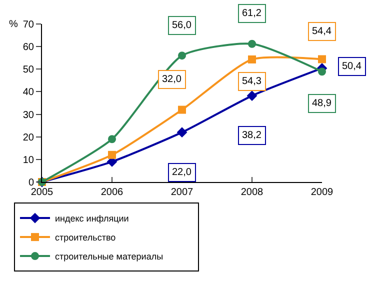 Image resolution: width=380 pixels, height=284 pixels. I want to click on y-tick-label: 0, so click(31, 183).